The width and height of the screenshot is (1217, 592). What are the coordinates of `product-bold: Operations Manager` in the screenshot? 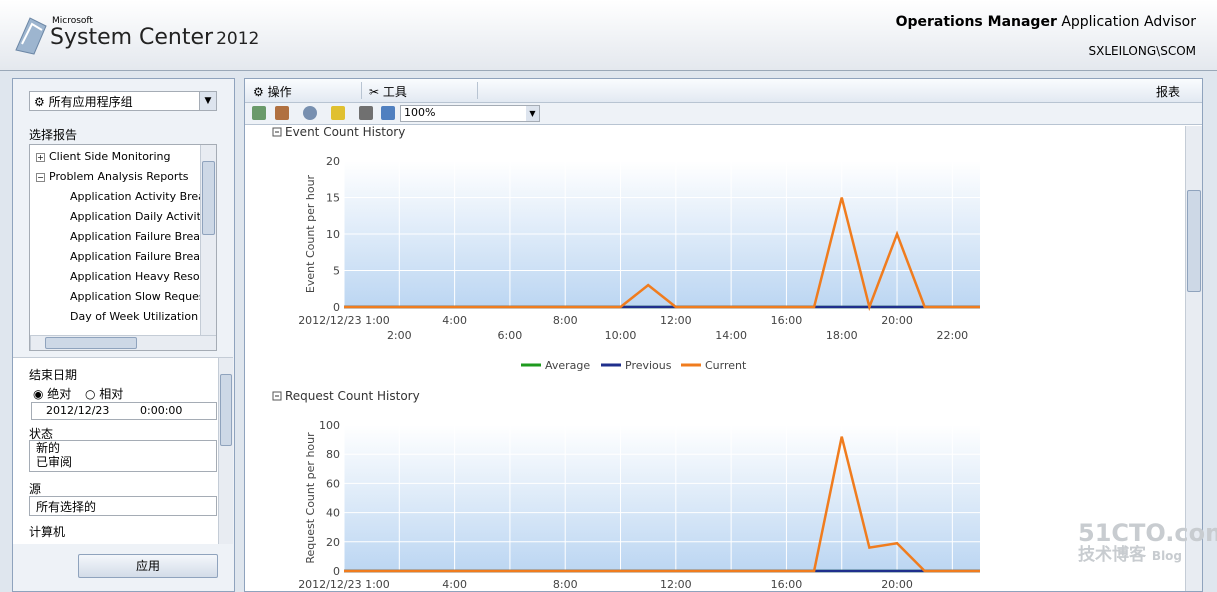 It's located at (976, 22).